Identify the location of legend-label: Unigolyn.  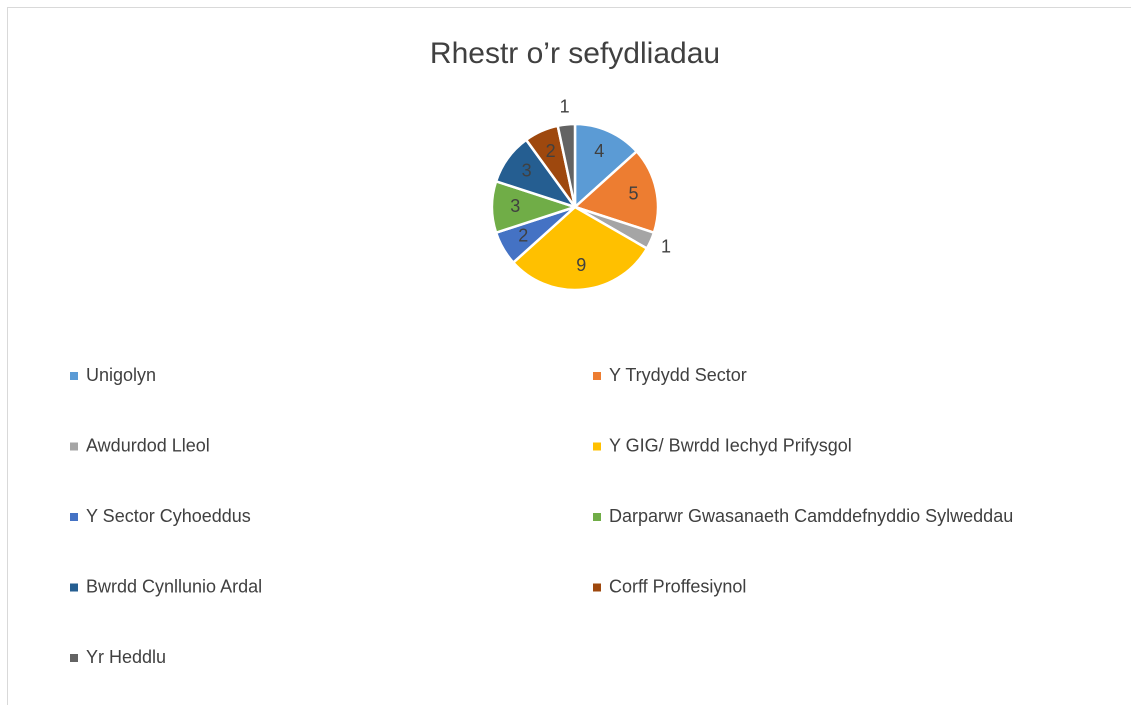
(121, 375).